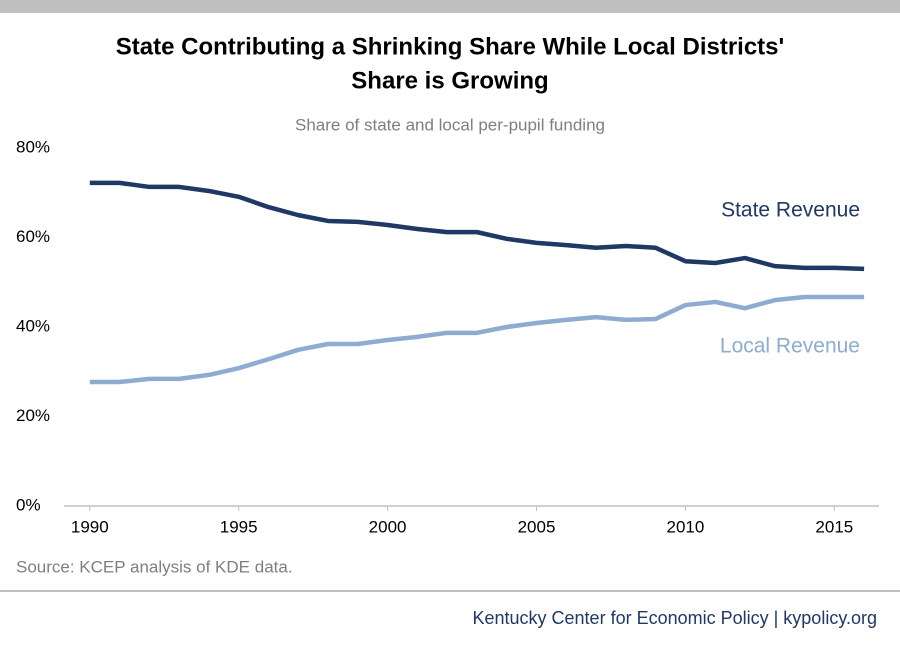  I want to click on series-label: State Revenue, so click(790, 209).